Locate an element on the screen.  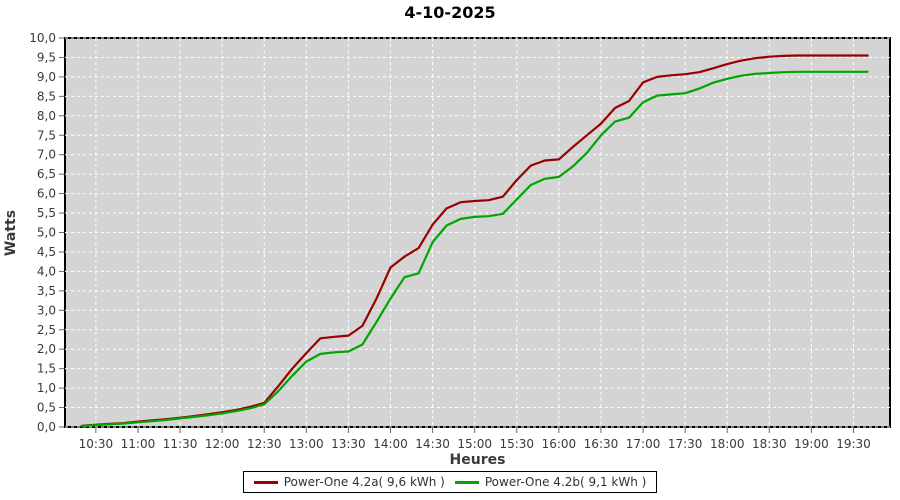
y-tick-label: 6,0 is located at coordinates (46, 194).